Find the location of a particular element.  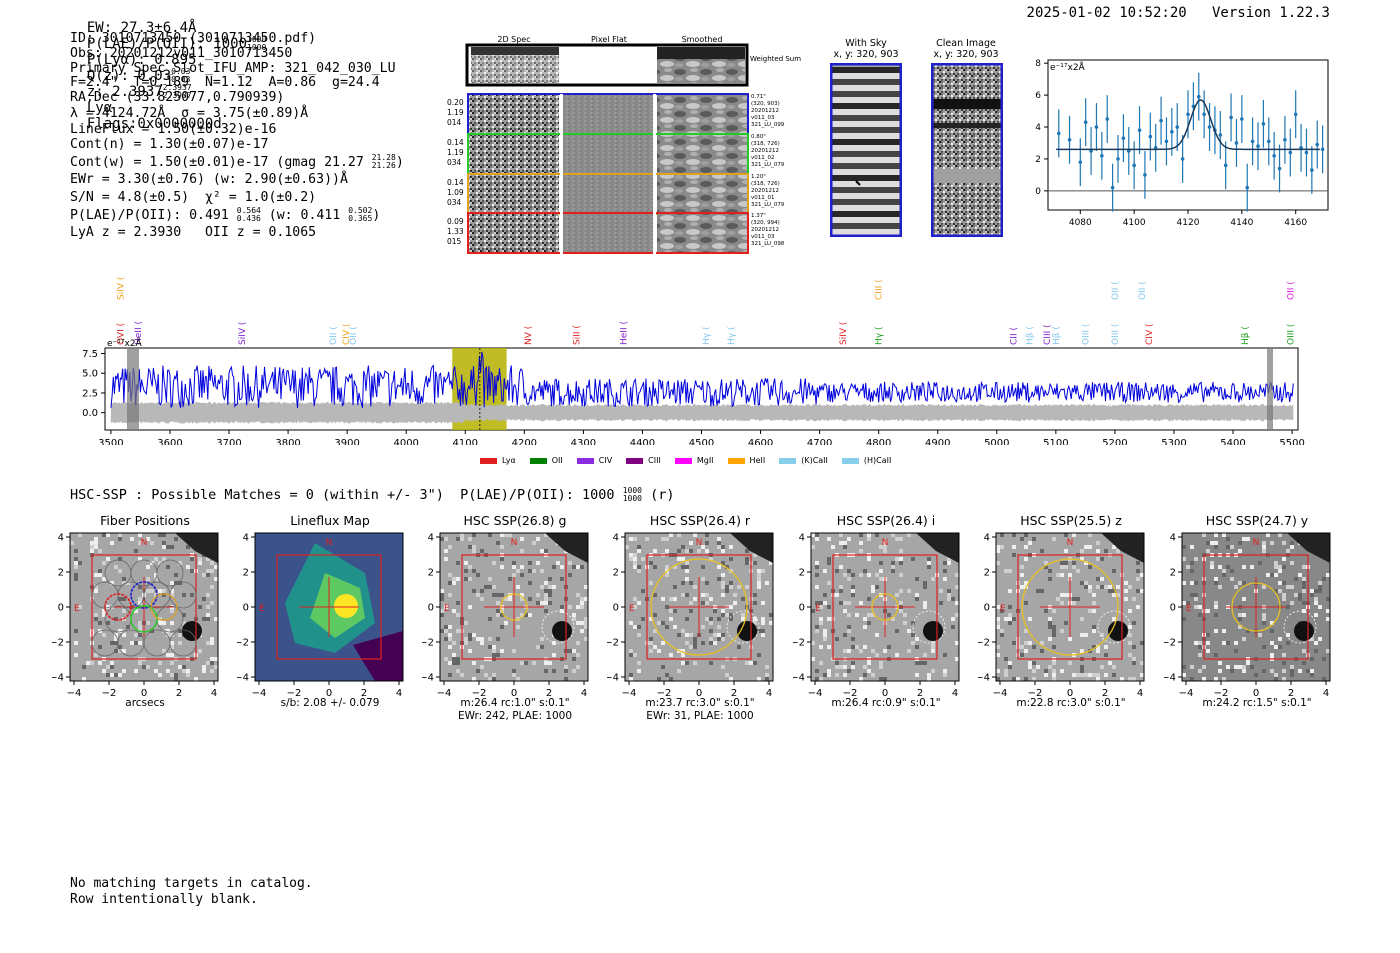

spectral-line-label: CIII ( is located at coordinates (880, 289).